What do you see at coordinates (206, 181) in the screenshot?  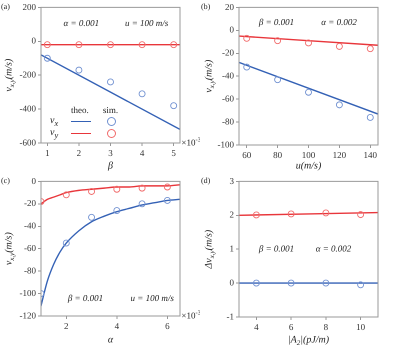 I see `chart-title: (d)` at bounding box center [206, 181].